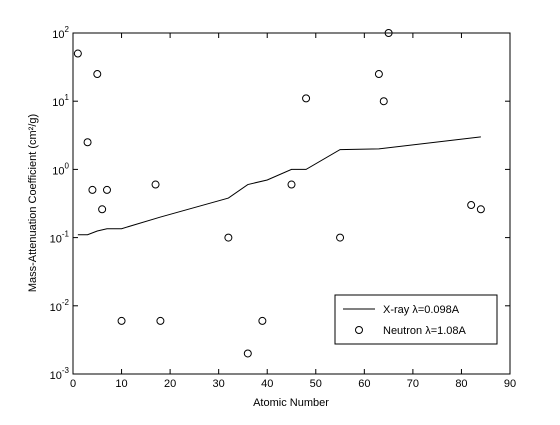 The image size is (560, 425). Describe the element at coordinates (364, 384) in the screenshot. I see `x-tick-label: 60` at that location.